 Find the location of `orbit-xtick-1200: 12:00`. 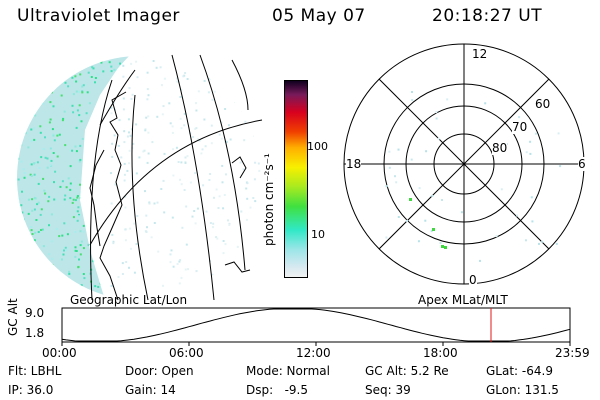

orbit-xtick-1200: 12:00 is located at coordinates (313, 353).